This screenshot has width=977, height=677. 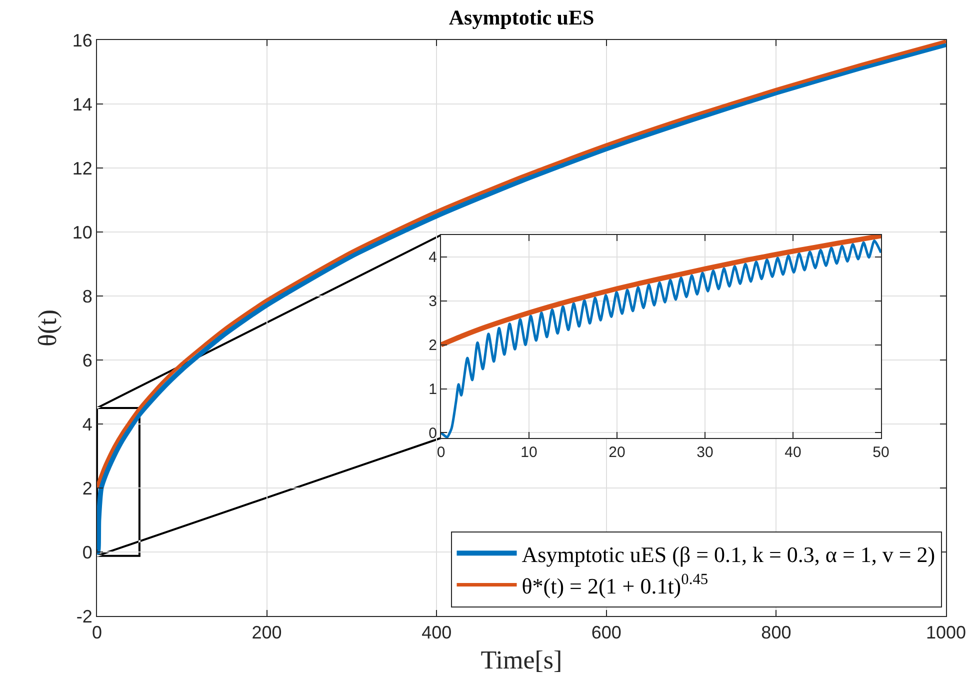 What do you see at coordinates (617, 452) in the screenshot?
I see `x-tick-label: 20` at bounding box center [617, 452].